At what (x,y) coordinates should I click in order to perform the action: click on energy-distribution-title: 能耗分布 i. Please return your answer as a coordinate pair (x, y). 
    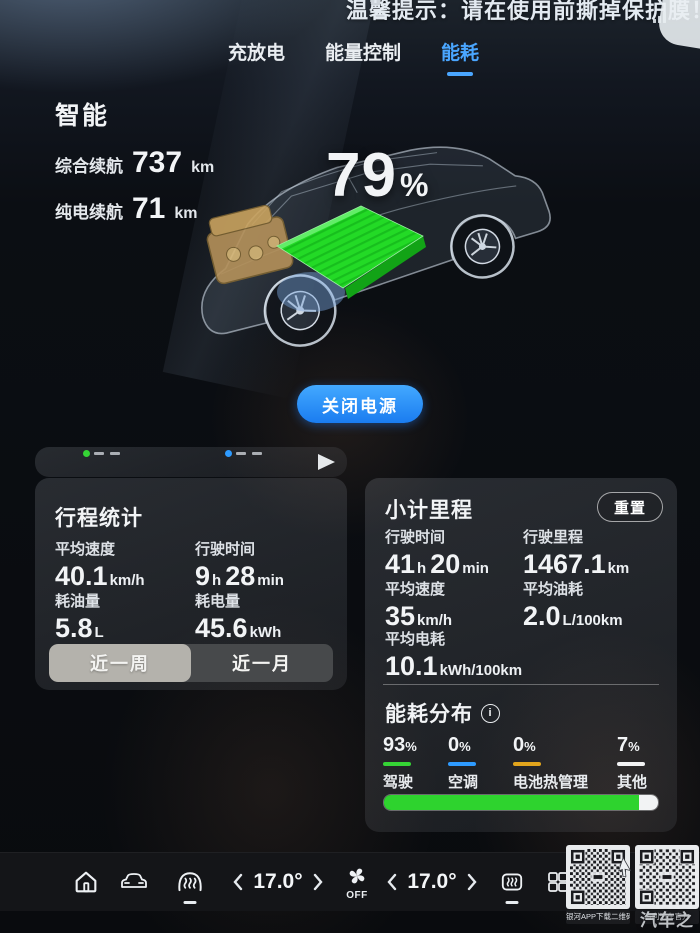
    Looking at the image, I should click on (442, 713).